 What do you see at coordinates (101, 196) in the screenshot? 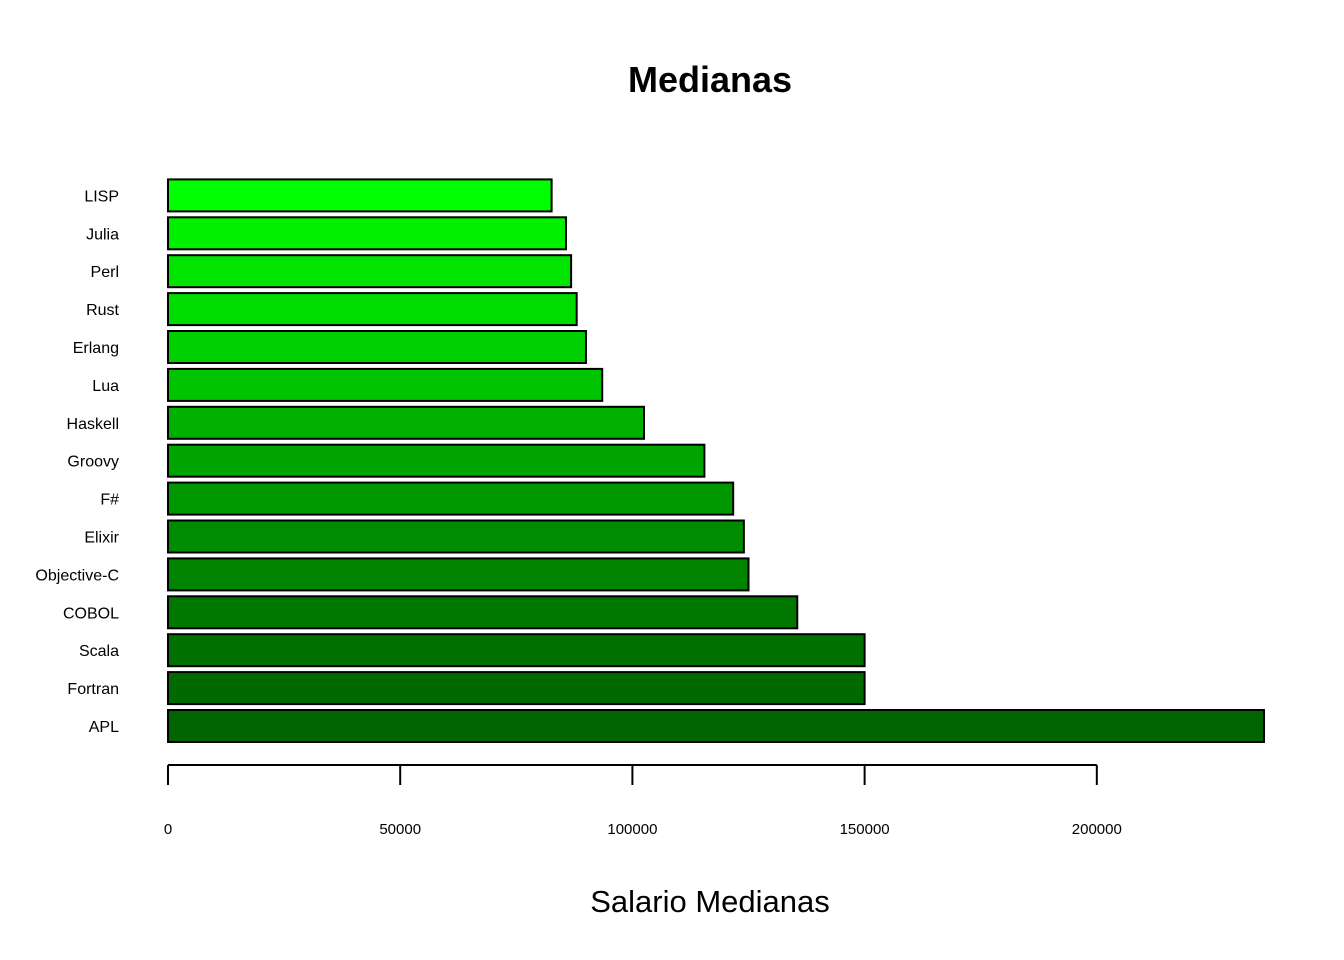
I see `category-label: LISP` at bounding box center [101, 196].